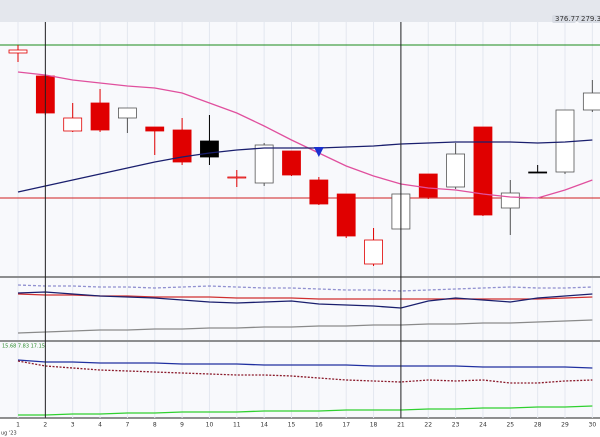 The image size is (600, 437). Describe the element at coordinates (510, 425) in the screenshot. I see `x-tick-label: 25` at that location.